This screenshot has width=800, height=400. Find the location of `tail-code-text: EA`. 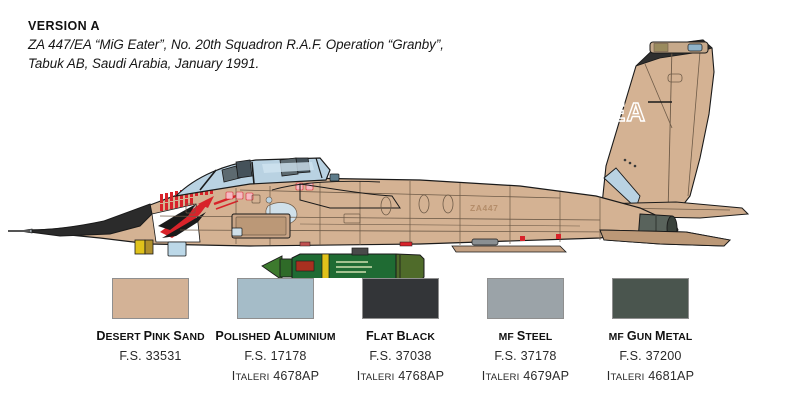

tail-code-text: EA is located at coordinates (627, 112).